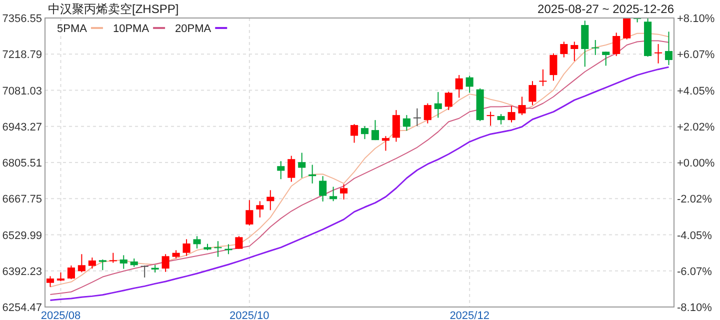  I want to click on legend-label: 5PMA, so click(72, 29).